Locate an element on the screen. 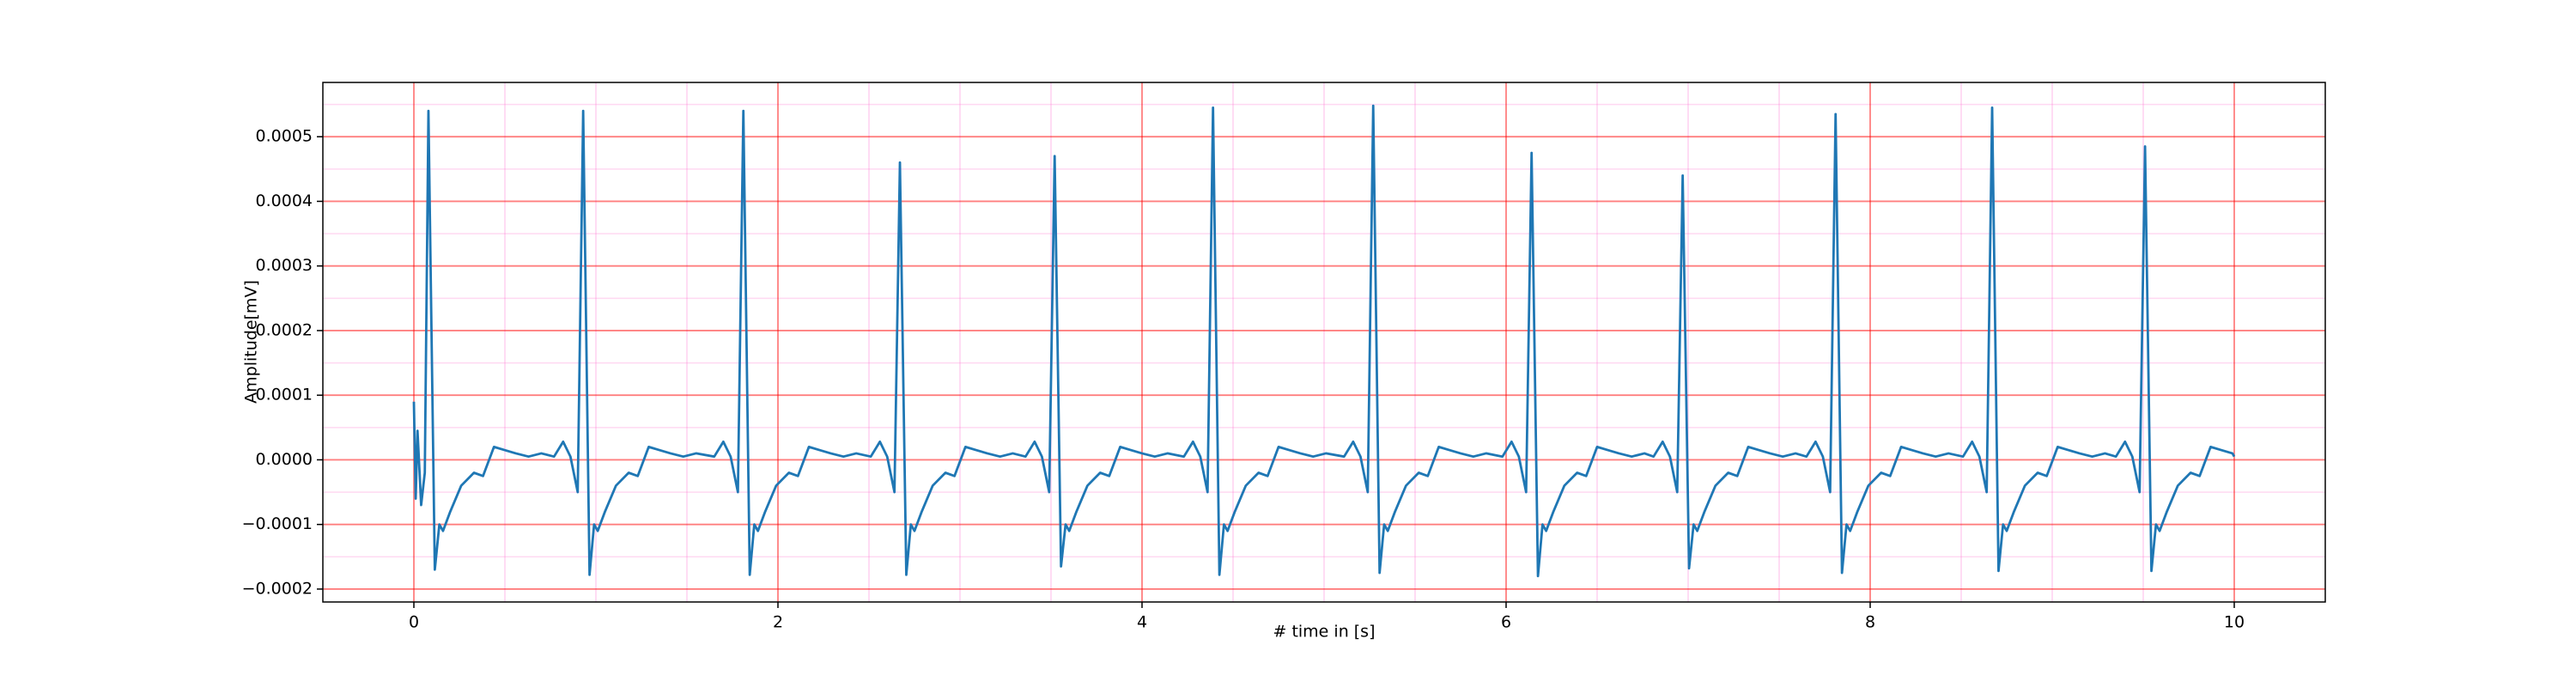 Image resolution: width=2576 pixels, height=687 pixels. x-tick-label: 10 is located at coordinates (2234, 622).